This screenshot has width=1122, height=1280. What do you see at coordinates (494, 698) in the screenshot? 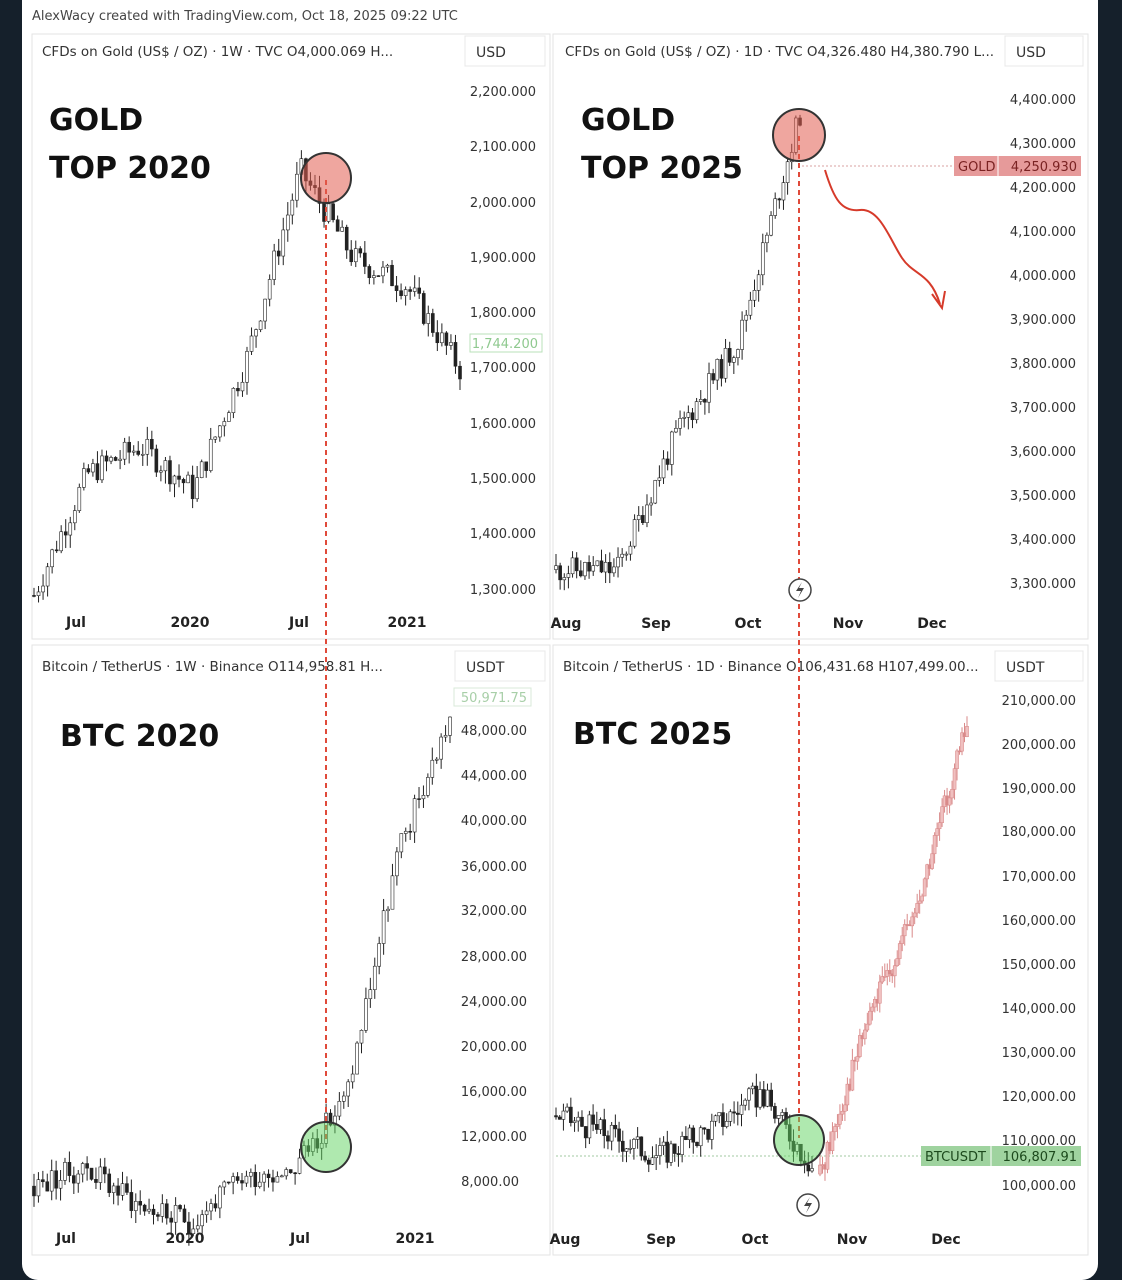
I see `price-label-btc2020: 50,971.75` at bounding box center [494, 698].